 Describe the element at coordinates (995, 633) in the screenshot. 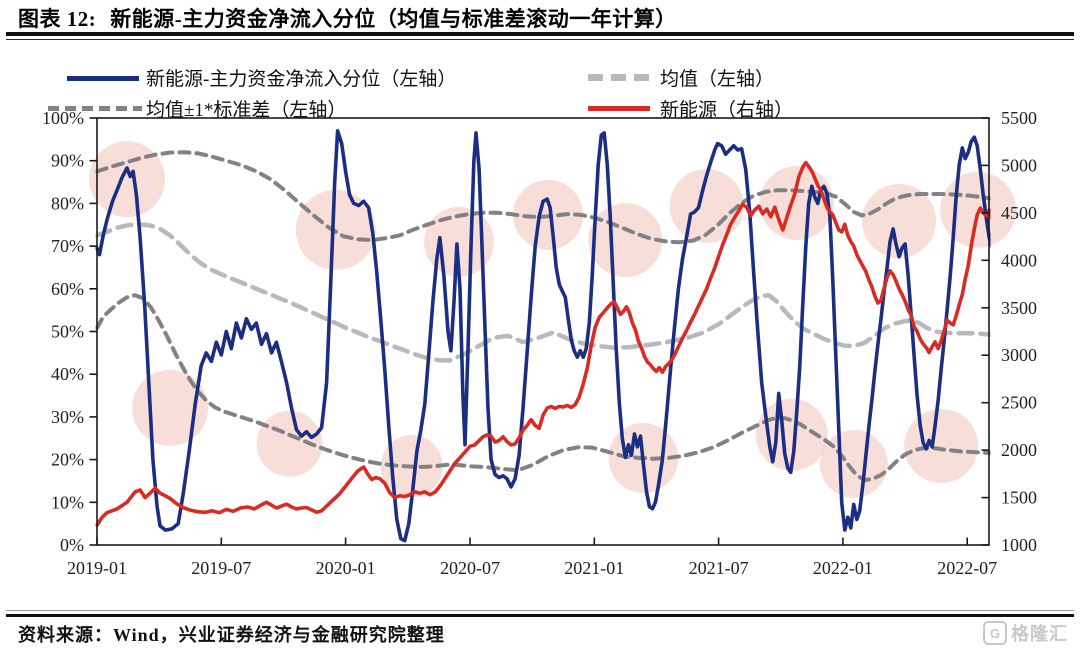

I see `watermark-logo-icon: G` at that location.